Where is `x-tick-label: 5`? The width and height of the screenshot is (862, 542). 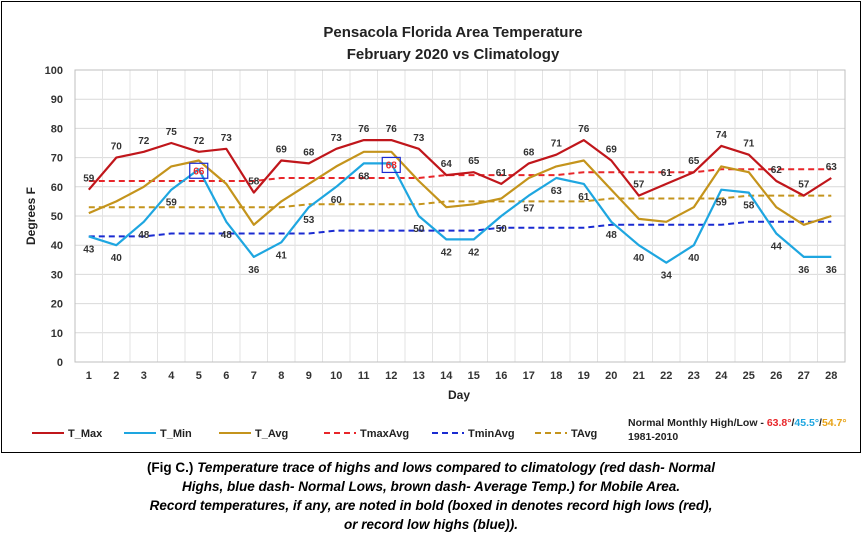 x-tick-label: 5 is located at coordinates (199, 376).